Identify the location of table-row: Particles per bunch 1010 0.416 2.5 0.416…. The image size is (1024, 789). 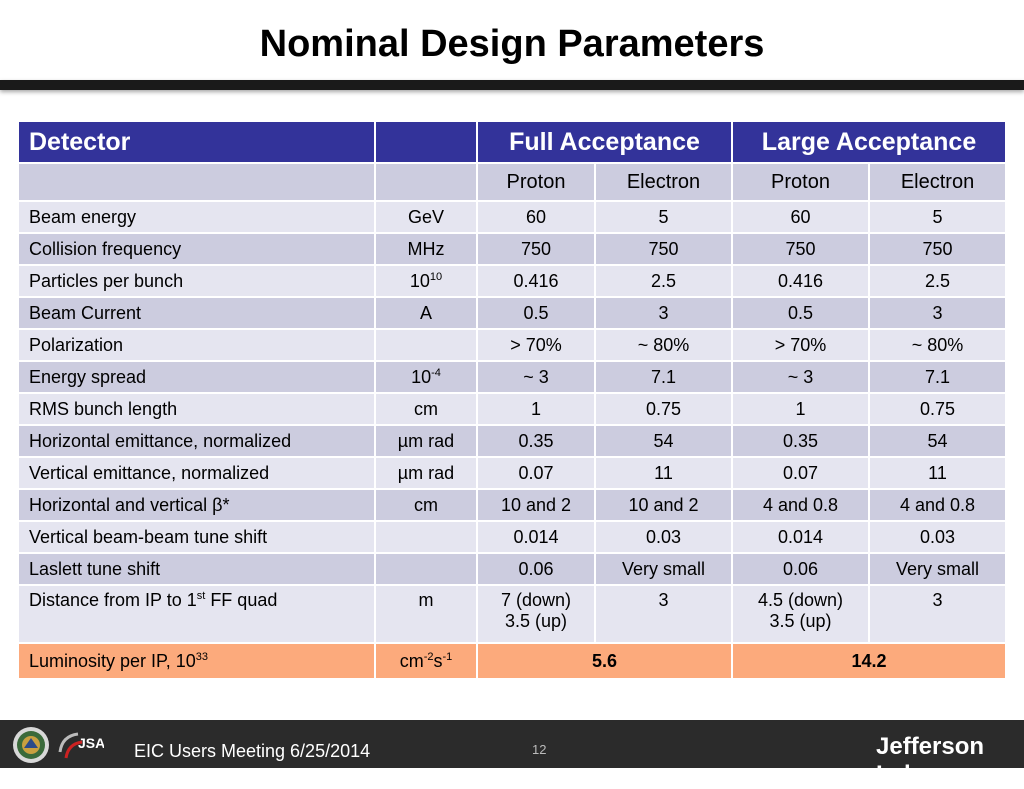
(512, 281).